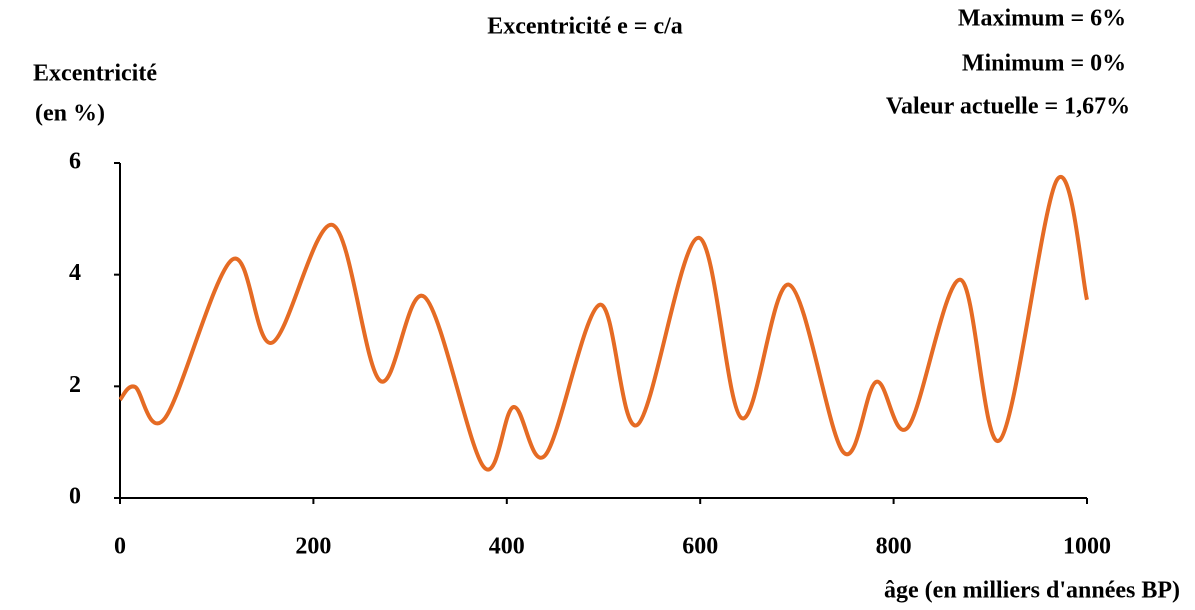 The image size is (1195, 610). What do you see at coordinates (507, 547) in the screenshot?
I see `x-tick-label: 400` at bounding box center [507, 547].